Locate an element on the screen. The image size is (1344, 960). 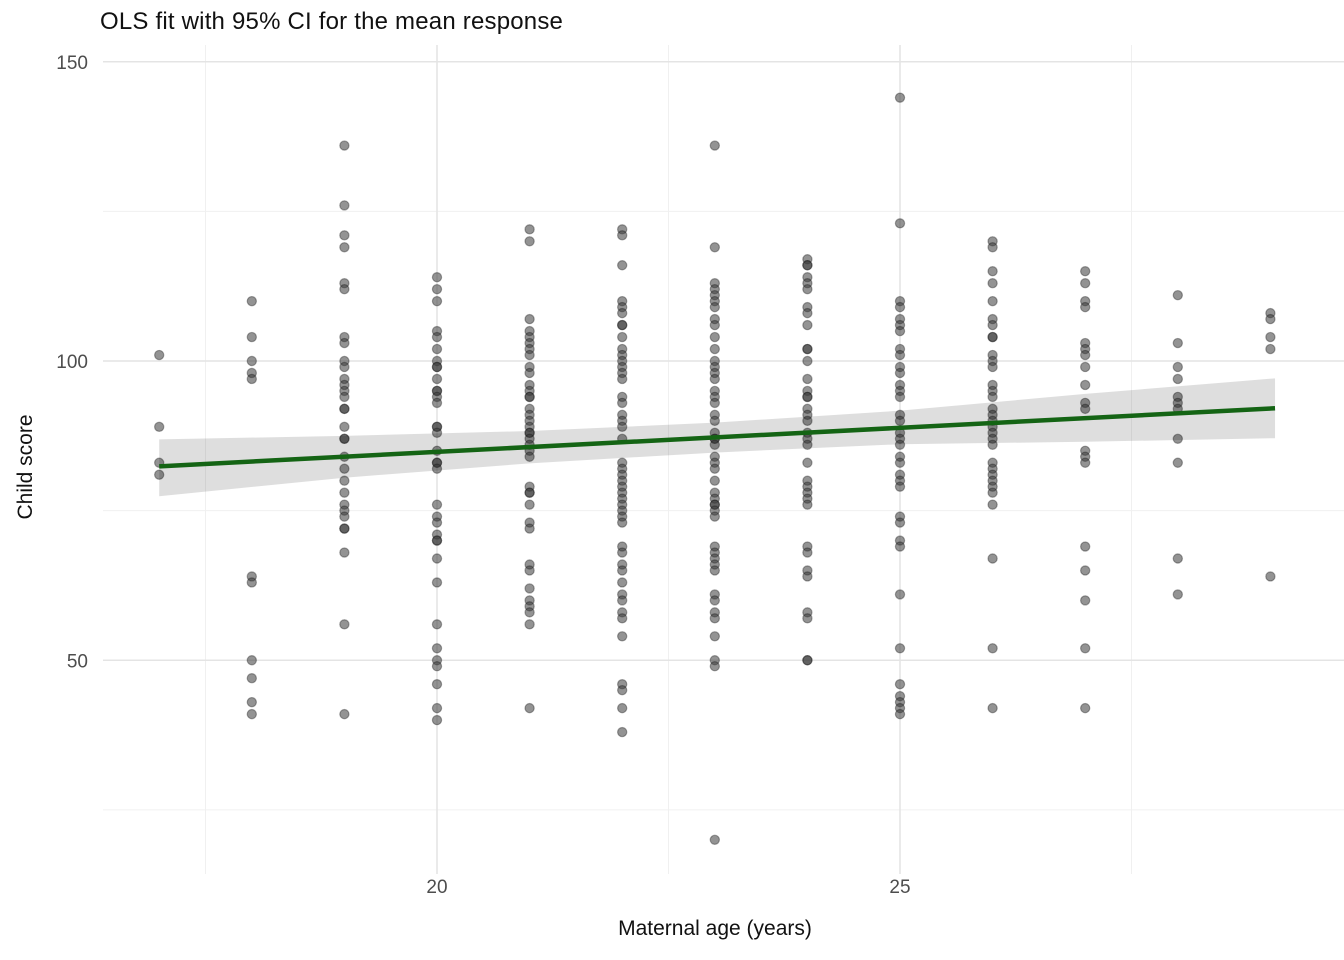
x-tick-label: 20 is located at coordinates (436, 887).